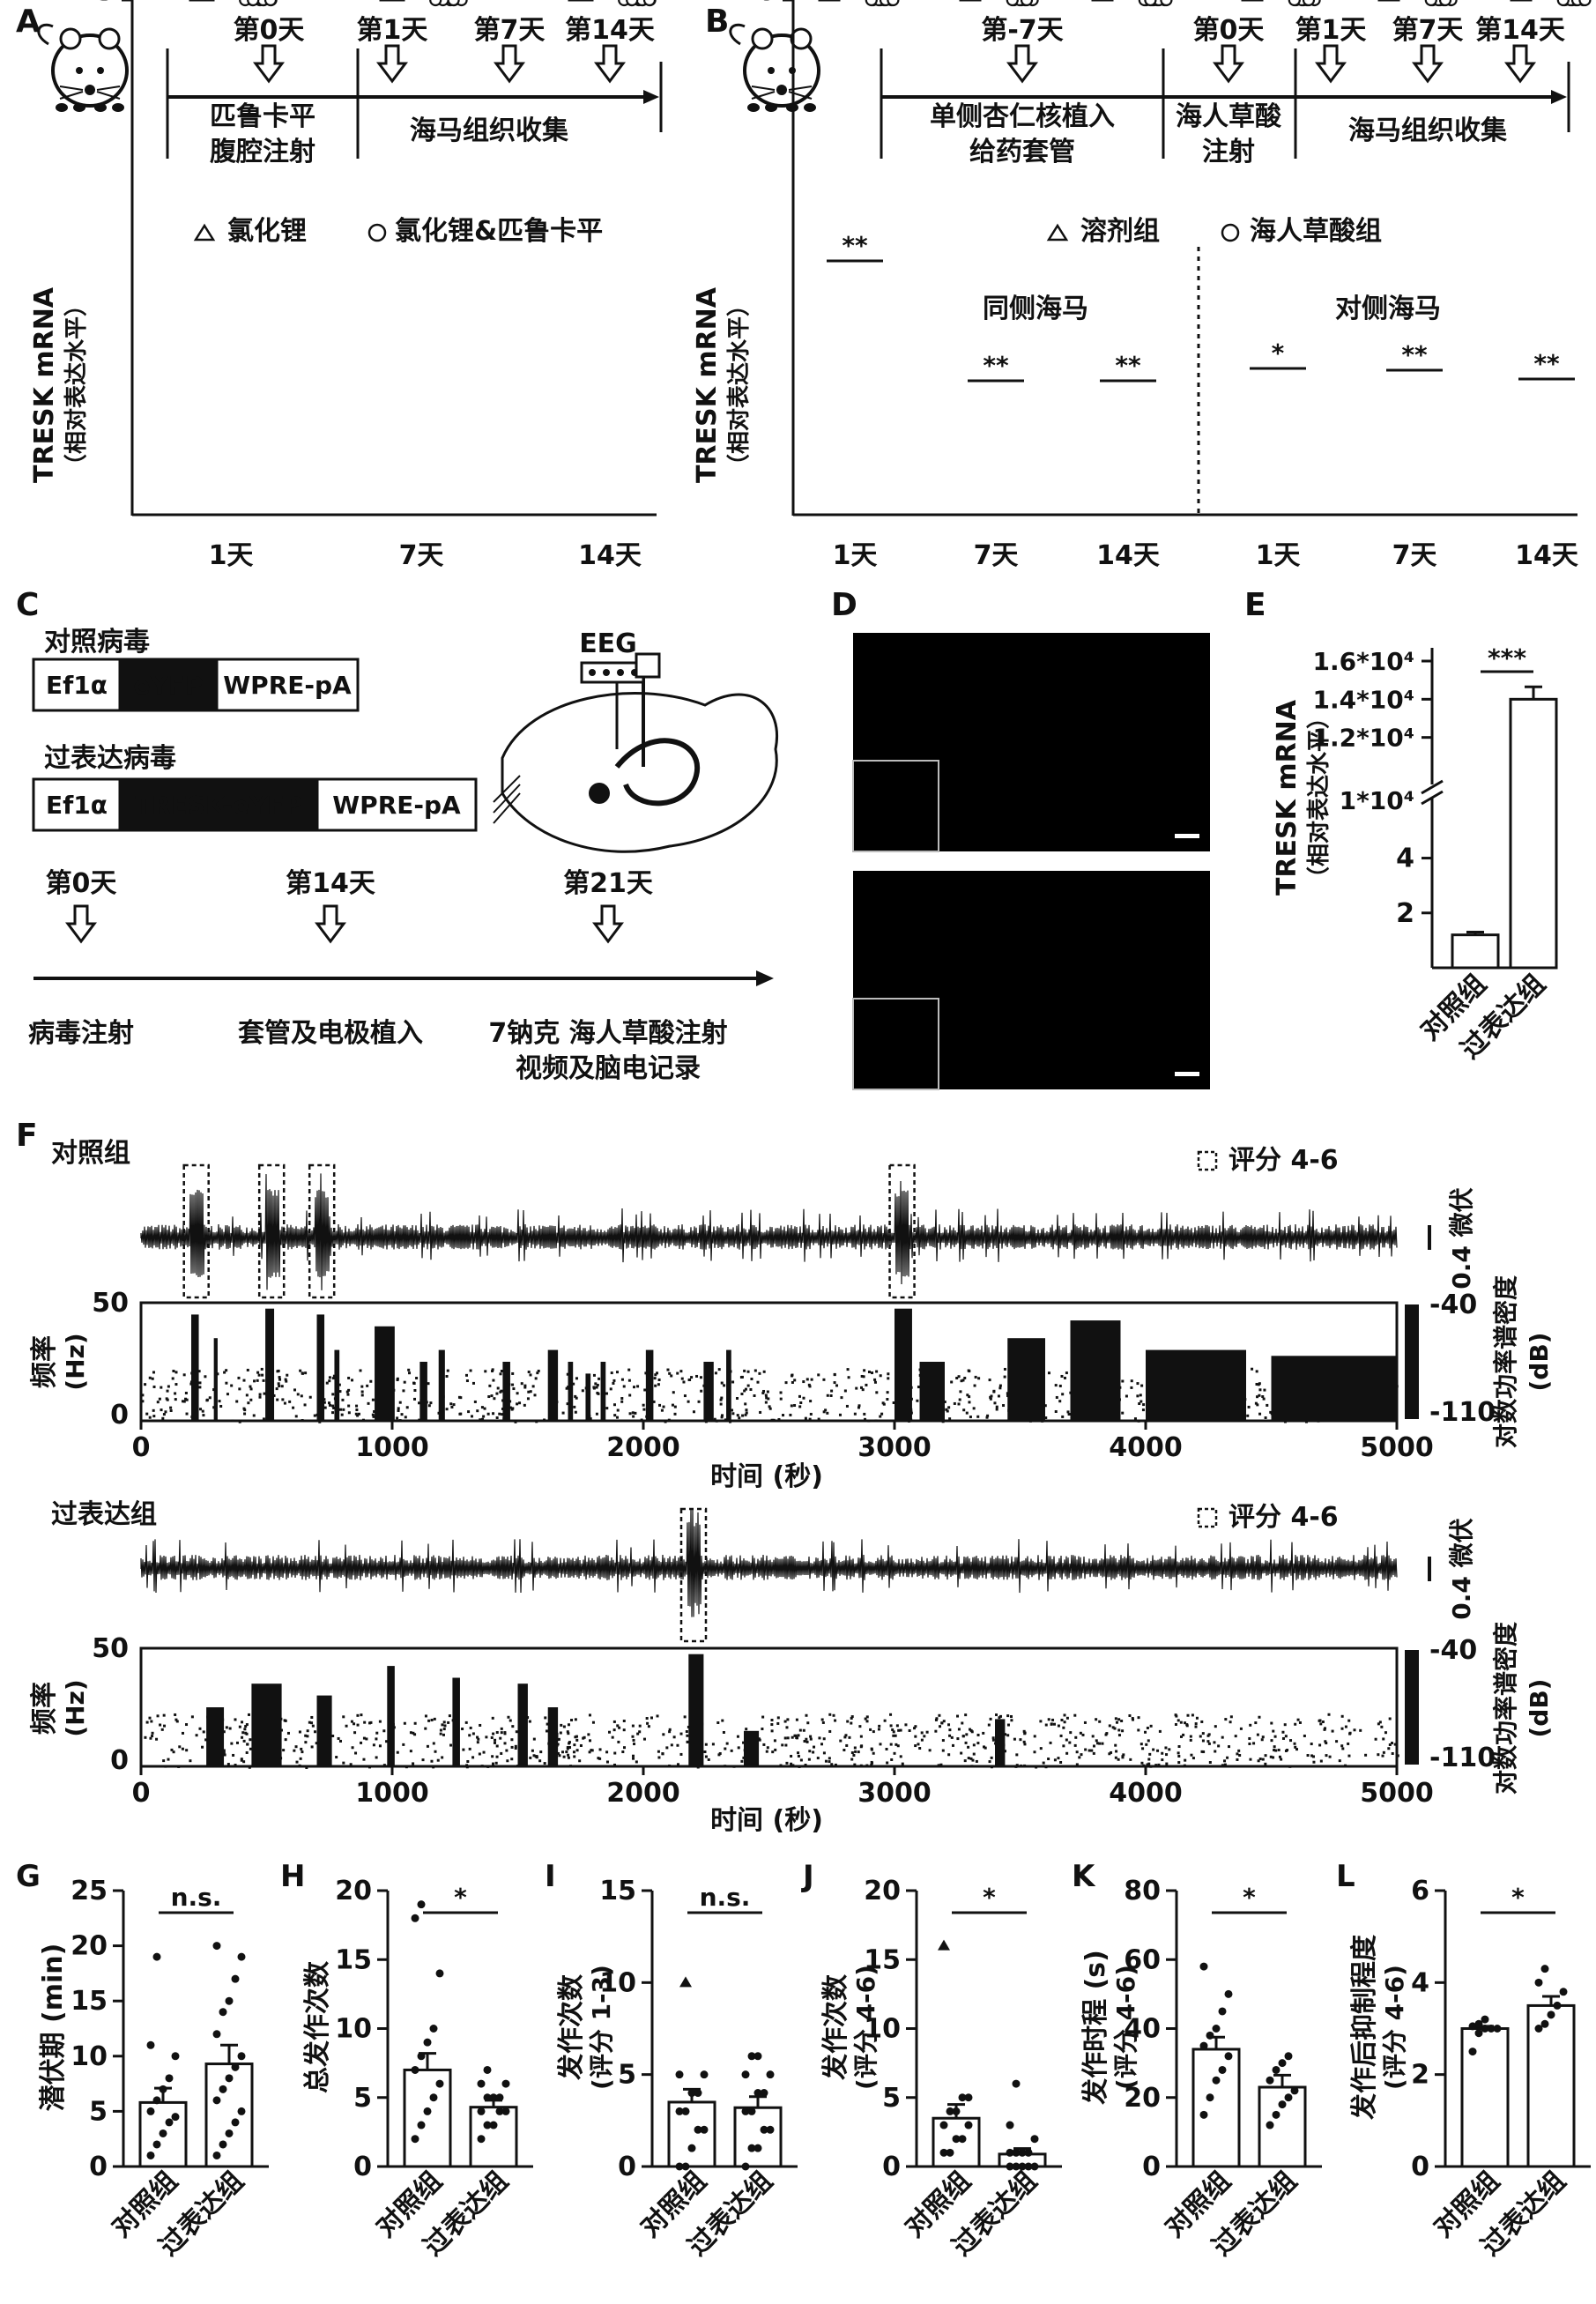 The width and height of the screenshot is (1596, 2304). What do you see at coordinates (835, 2027) in the screenshot?
I see `y-axis-label: 发作次数` at bounding box center [835, 2027].